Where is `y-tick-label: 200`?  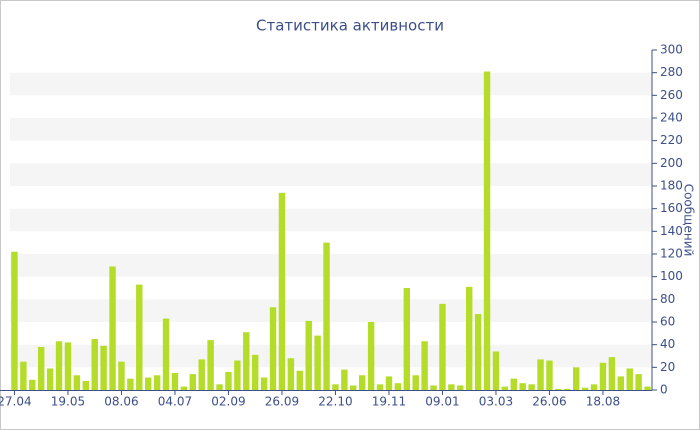 y-tick-label: 200 is located at coordinates (671, 163).